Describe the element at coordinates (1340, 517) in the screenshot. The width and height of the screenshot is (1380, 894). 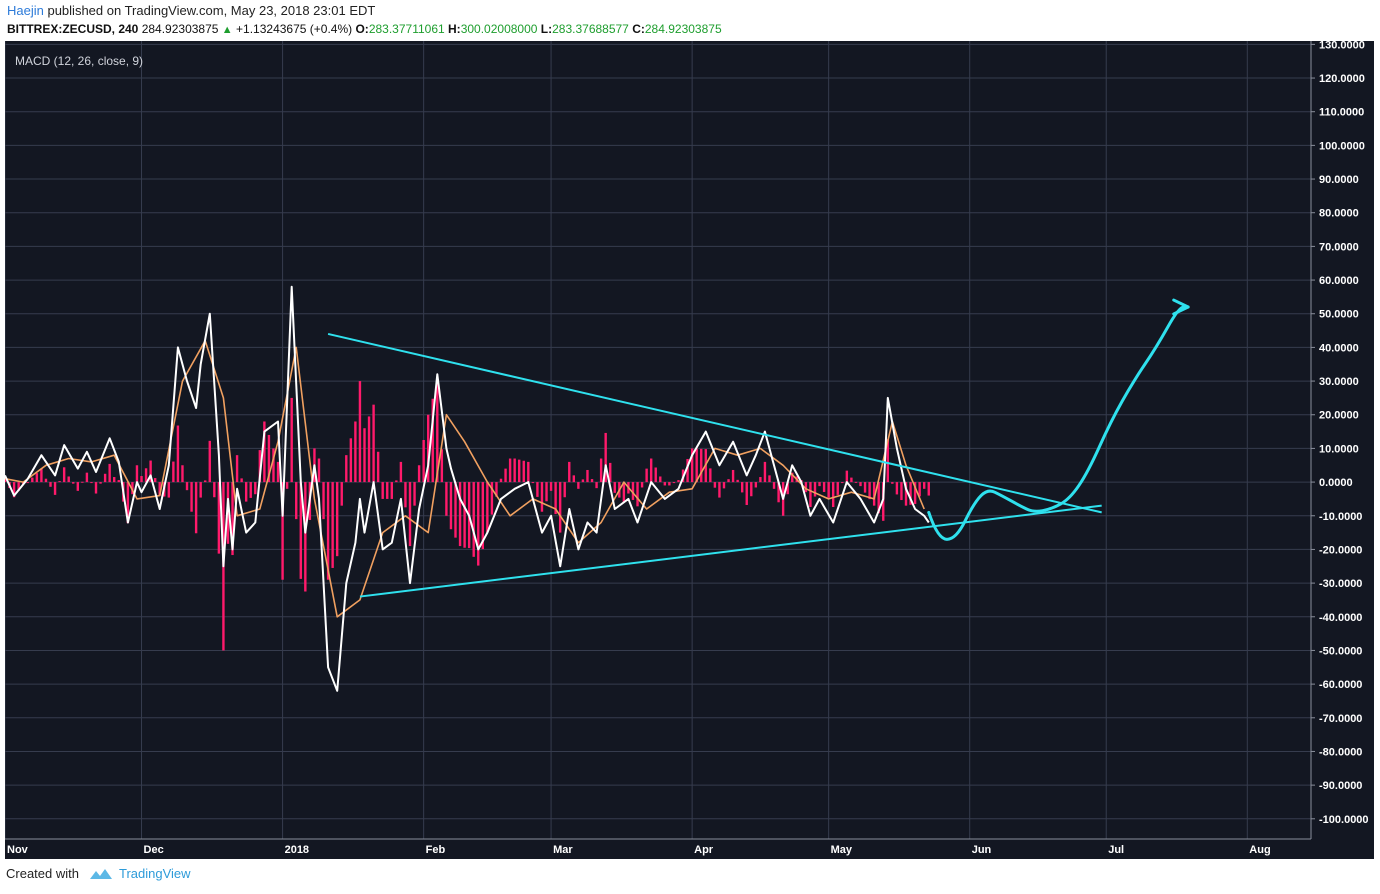
I see `y-tick-label: -10.0000` at that location.